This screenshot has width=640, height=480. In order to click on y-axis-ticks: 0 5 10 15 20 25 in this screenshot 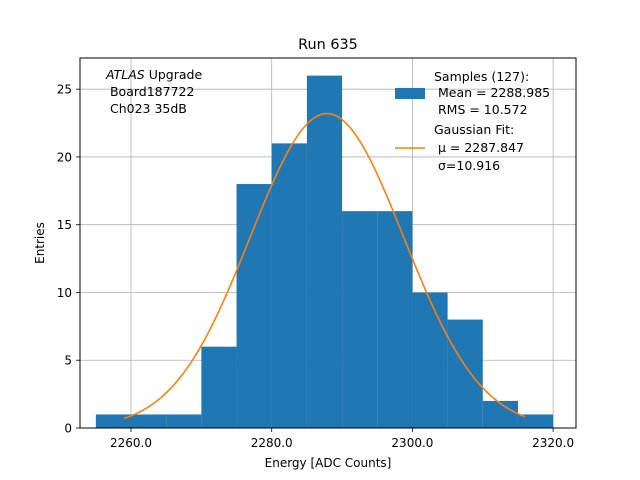, I will do `click(68, 259)`.